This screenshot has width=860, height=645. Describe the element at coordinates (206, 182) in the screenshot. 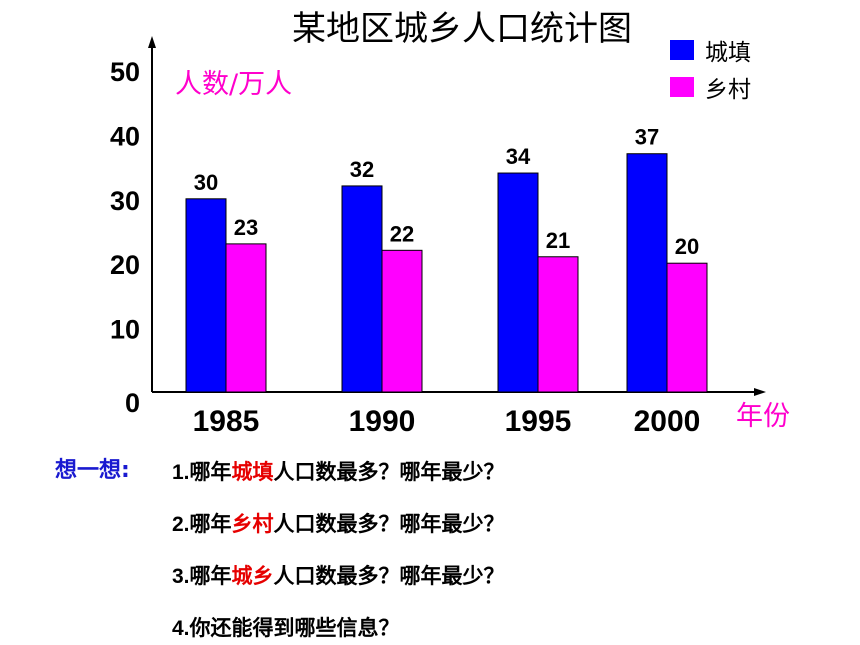

I see `data-label: 30` at that location.